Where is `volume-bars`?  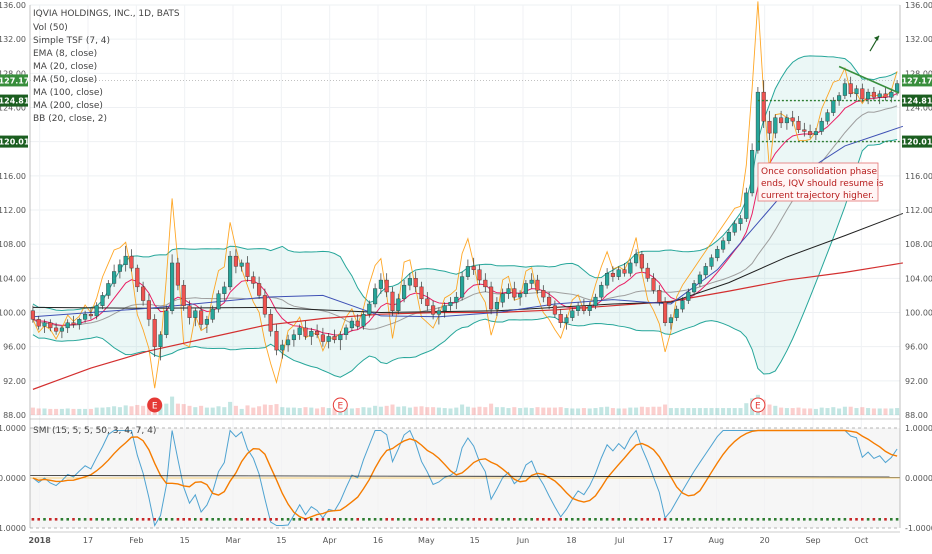 volume-bars is located at coordinates (465, 404).